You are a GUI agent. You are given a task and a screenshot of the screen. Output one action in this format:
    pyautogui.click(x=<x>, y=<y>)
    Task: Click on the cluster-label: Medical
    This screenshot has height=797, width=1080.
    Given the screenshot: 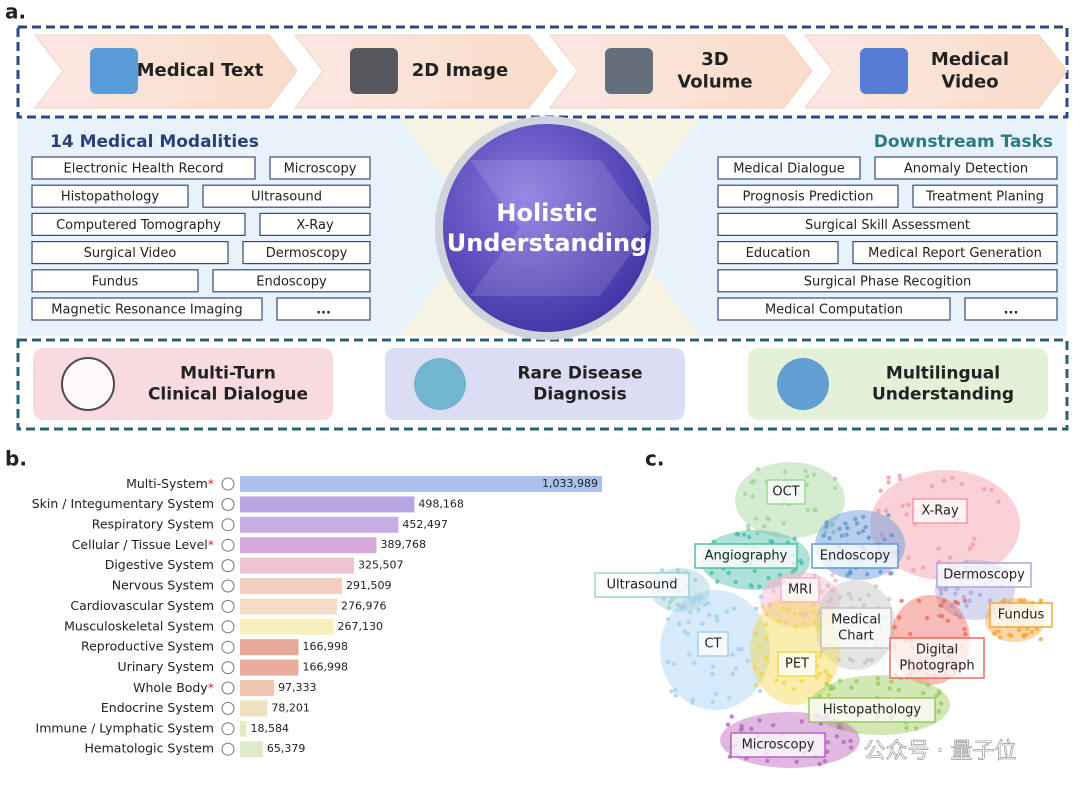 What is the action you would take?
    pyautogui.click(x=856, y=619)
    